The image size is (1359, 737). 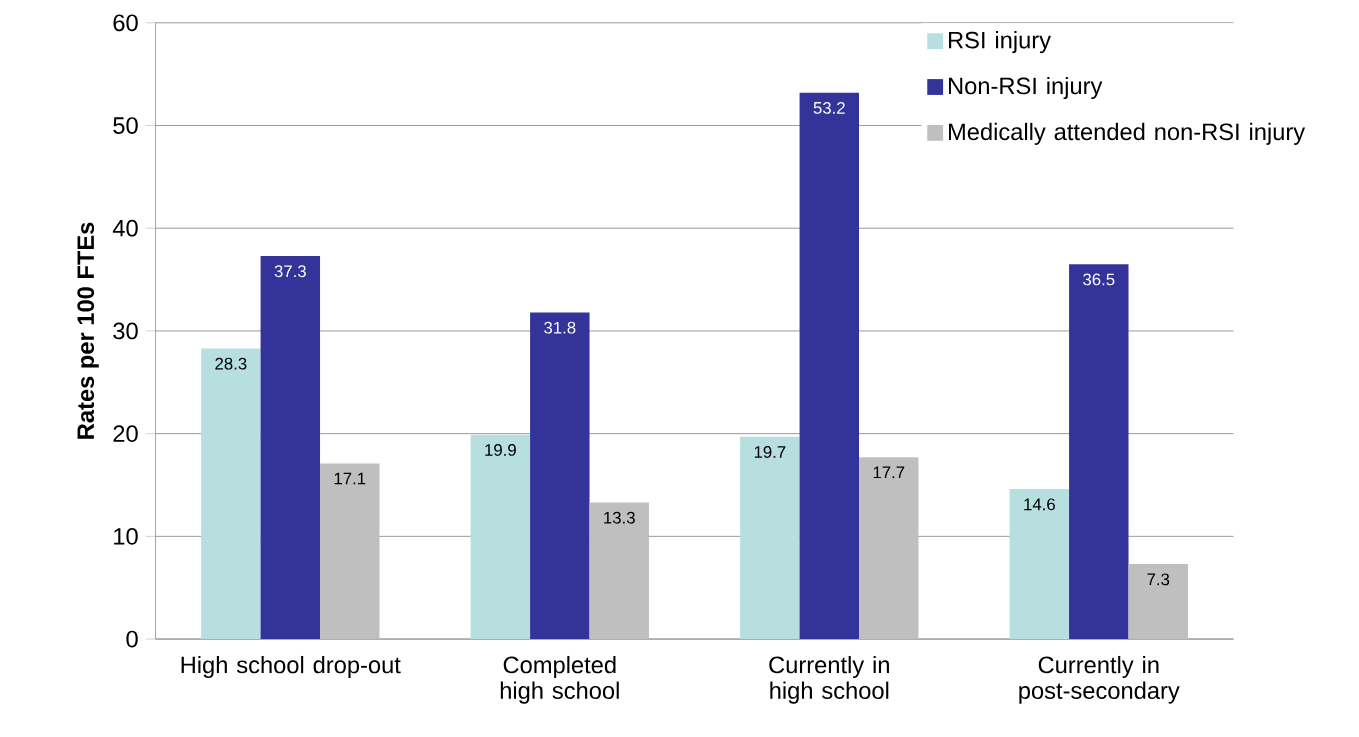 I want to click on y-tick-label: 30, so click(x=125, y=331).